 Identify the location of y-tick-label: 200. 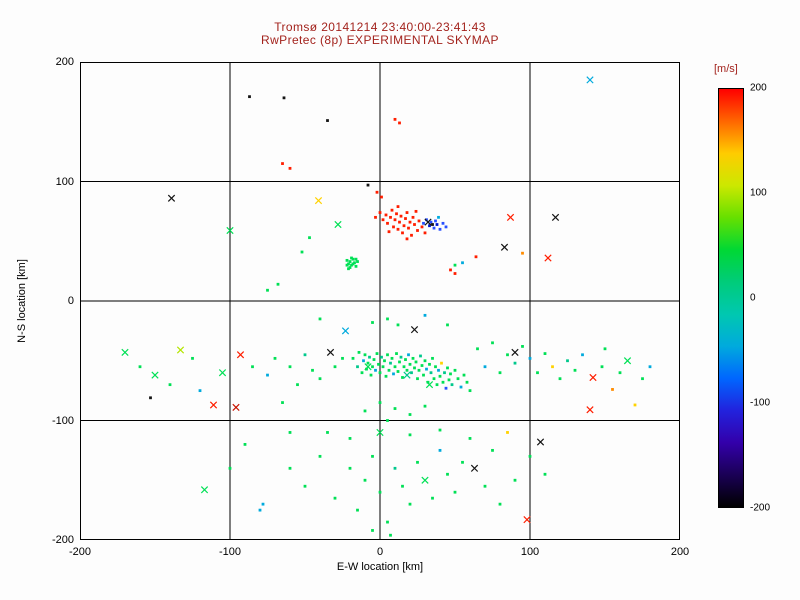
(64, 62).